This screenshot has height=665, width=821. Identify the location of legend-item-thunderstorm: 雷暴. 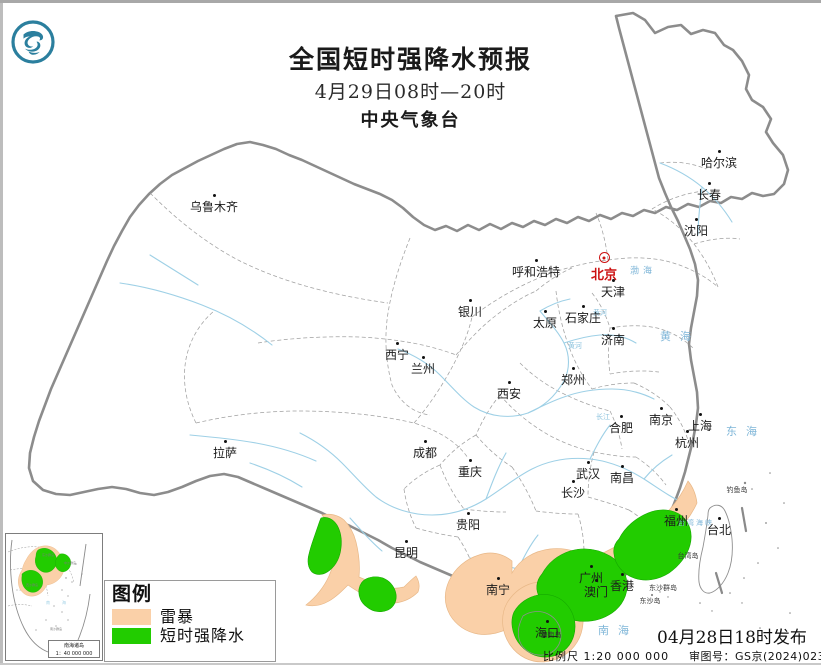
(193, 616).